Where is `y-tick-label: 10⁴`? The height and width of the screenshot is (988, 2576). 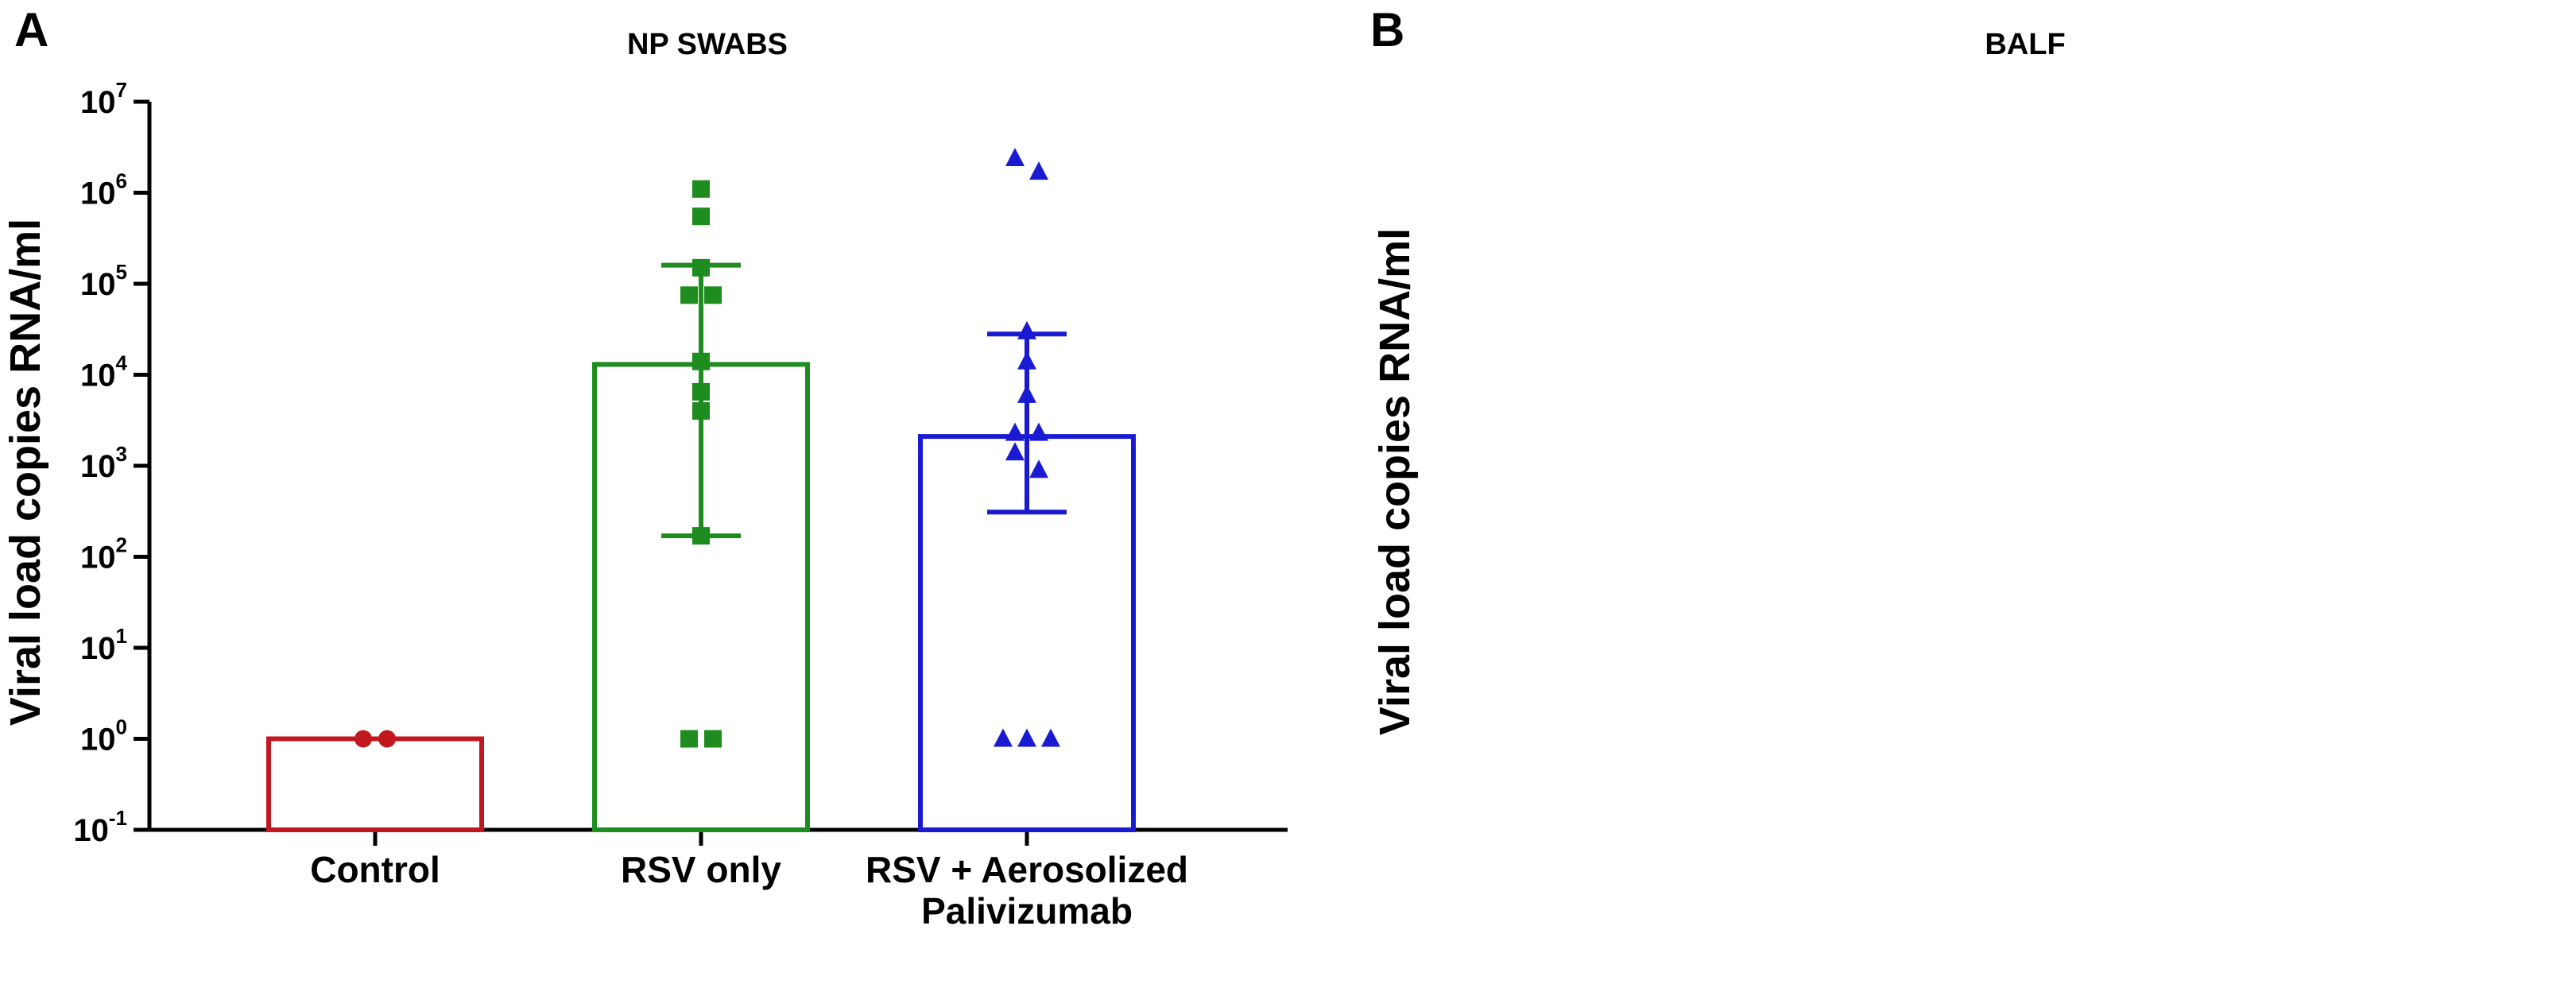 y-tick-label: 10⁴ is located at coordinates (104, 372).